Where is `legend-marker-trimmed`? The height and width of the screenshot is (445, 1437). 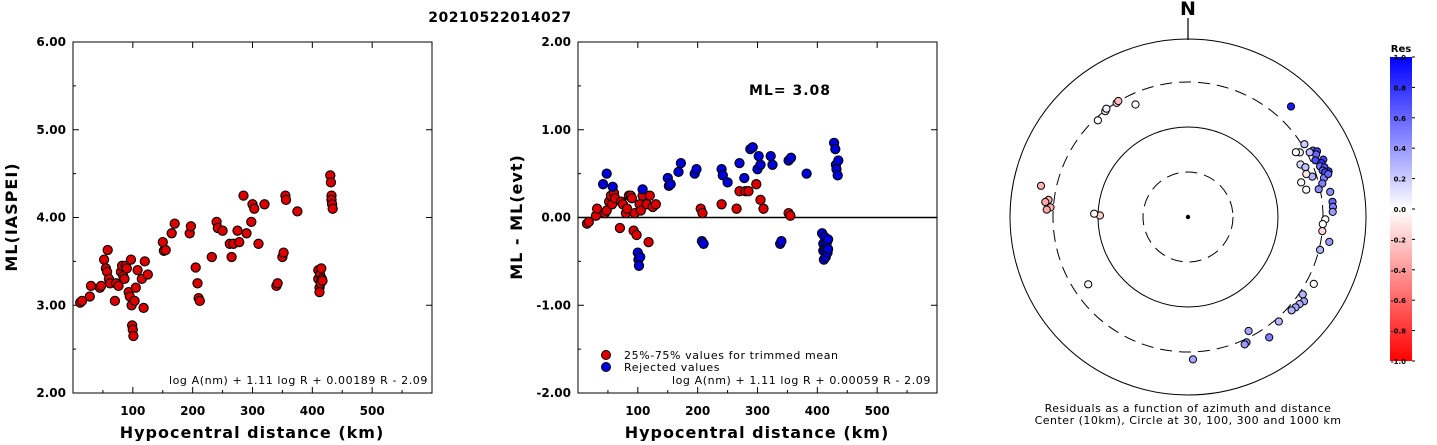
legend-marker-trimmed is located at coordinates (606, 355).